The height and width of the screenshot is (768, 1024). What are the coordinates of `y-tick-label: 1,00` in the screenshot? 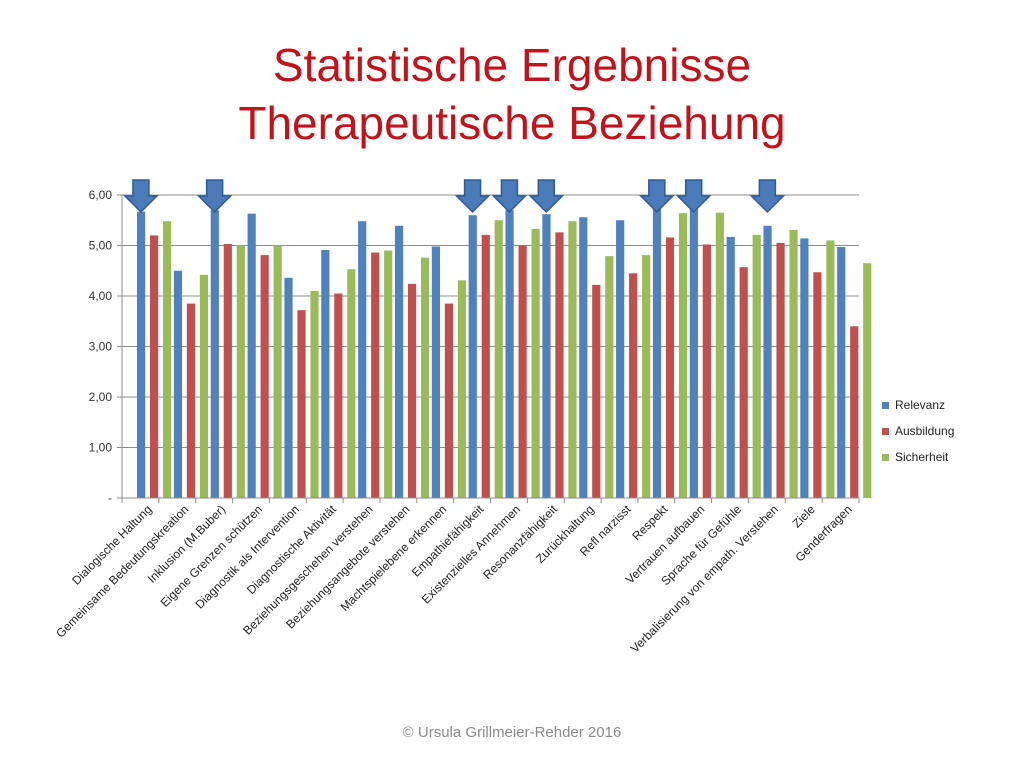 It's located at (101, 448).